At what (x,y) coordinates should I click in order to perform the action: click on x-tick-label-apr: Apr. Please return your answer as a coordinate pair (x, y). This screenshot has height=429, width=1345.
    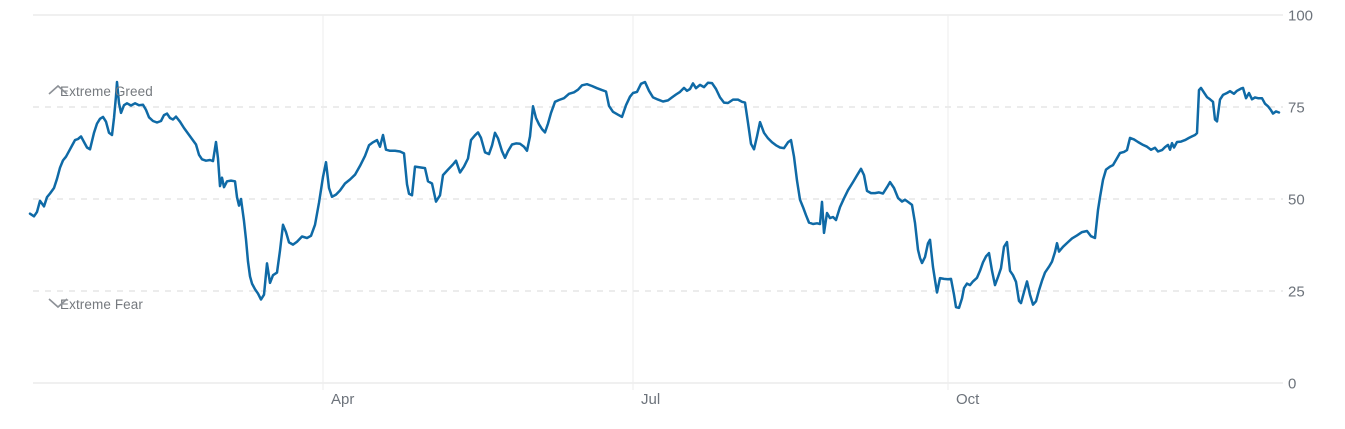
    Looking at the image, I should click on (342, 399).